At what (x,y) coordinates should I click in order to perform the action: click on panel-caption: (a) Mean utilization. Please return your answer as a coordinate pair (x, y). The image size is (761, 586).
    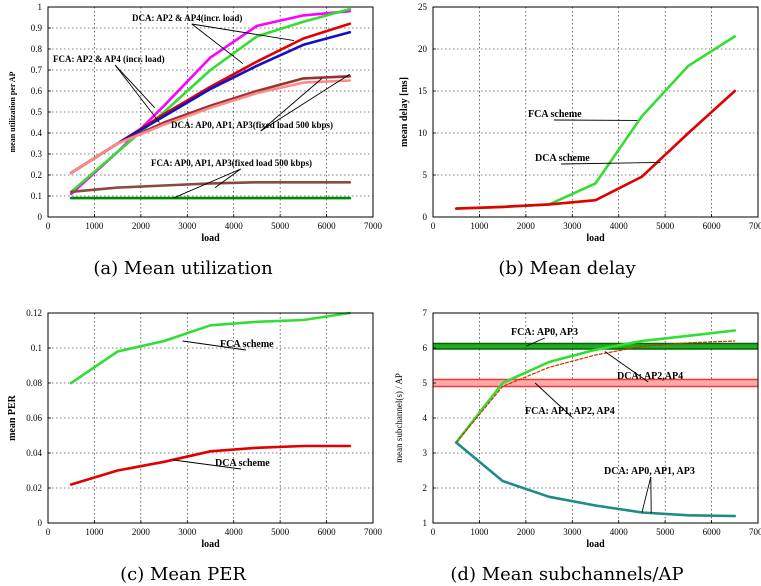
    Looking at the image, I should click on (183, 268).